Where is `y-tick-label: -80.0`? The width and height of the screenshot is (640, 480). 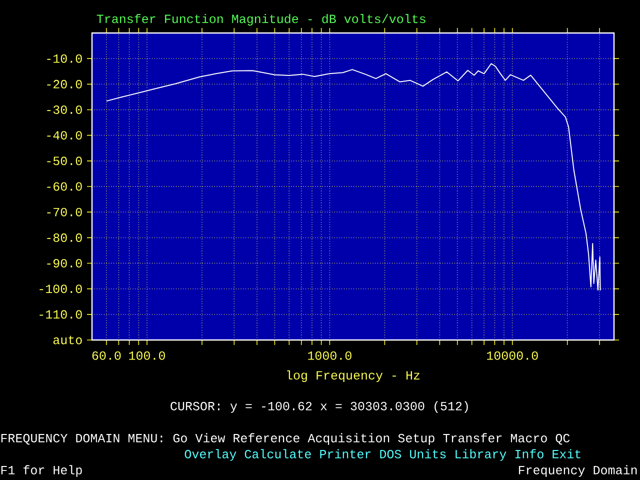 y-tick-label: -80.0 is located at coordinates (64, 237).